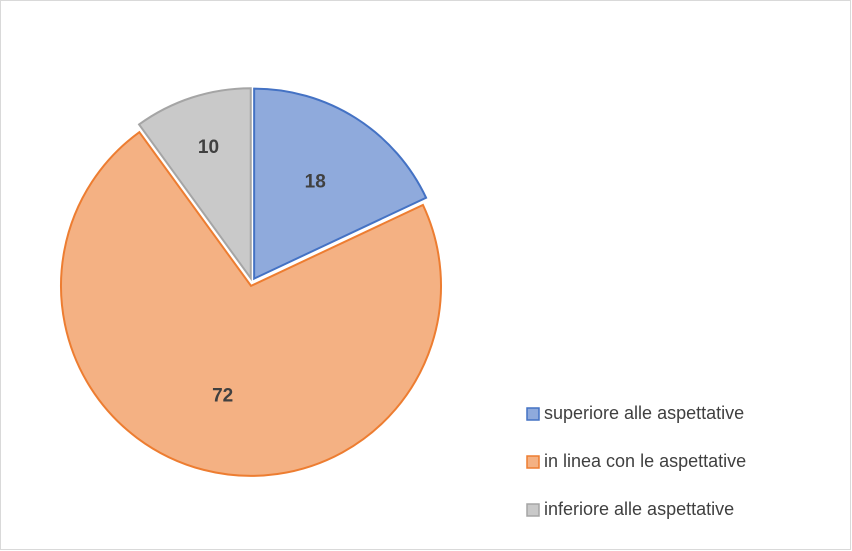 The height and width of the screenshot is (551, 852). What do you see at coordinates (639, 509) in the screenshot?
I see `legend-label: inferiore alle aspettative` at bounding box center [639, 509].